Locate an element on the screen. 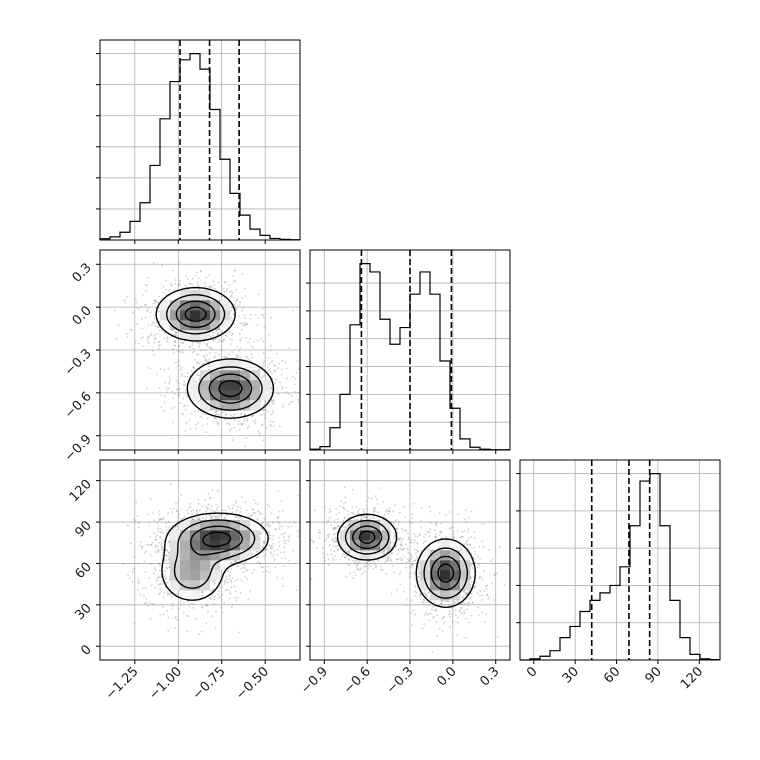 The image size is (760, 760). panel-frame is located at coordinates (200, 140).